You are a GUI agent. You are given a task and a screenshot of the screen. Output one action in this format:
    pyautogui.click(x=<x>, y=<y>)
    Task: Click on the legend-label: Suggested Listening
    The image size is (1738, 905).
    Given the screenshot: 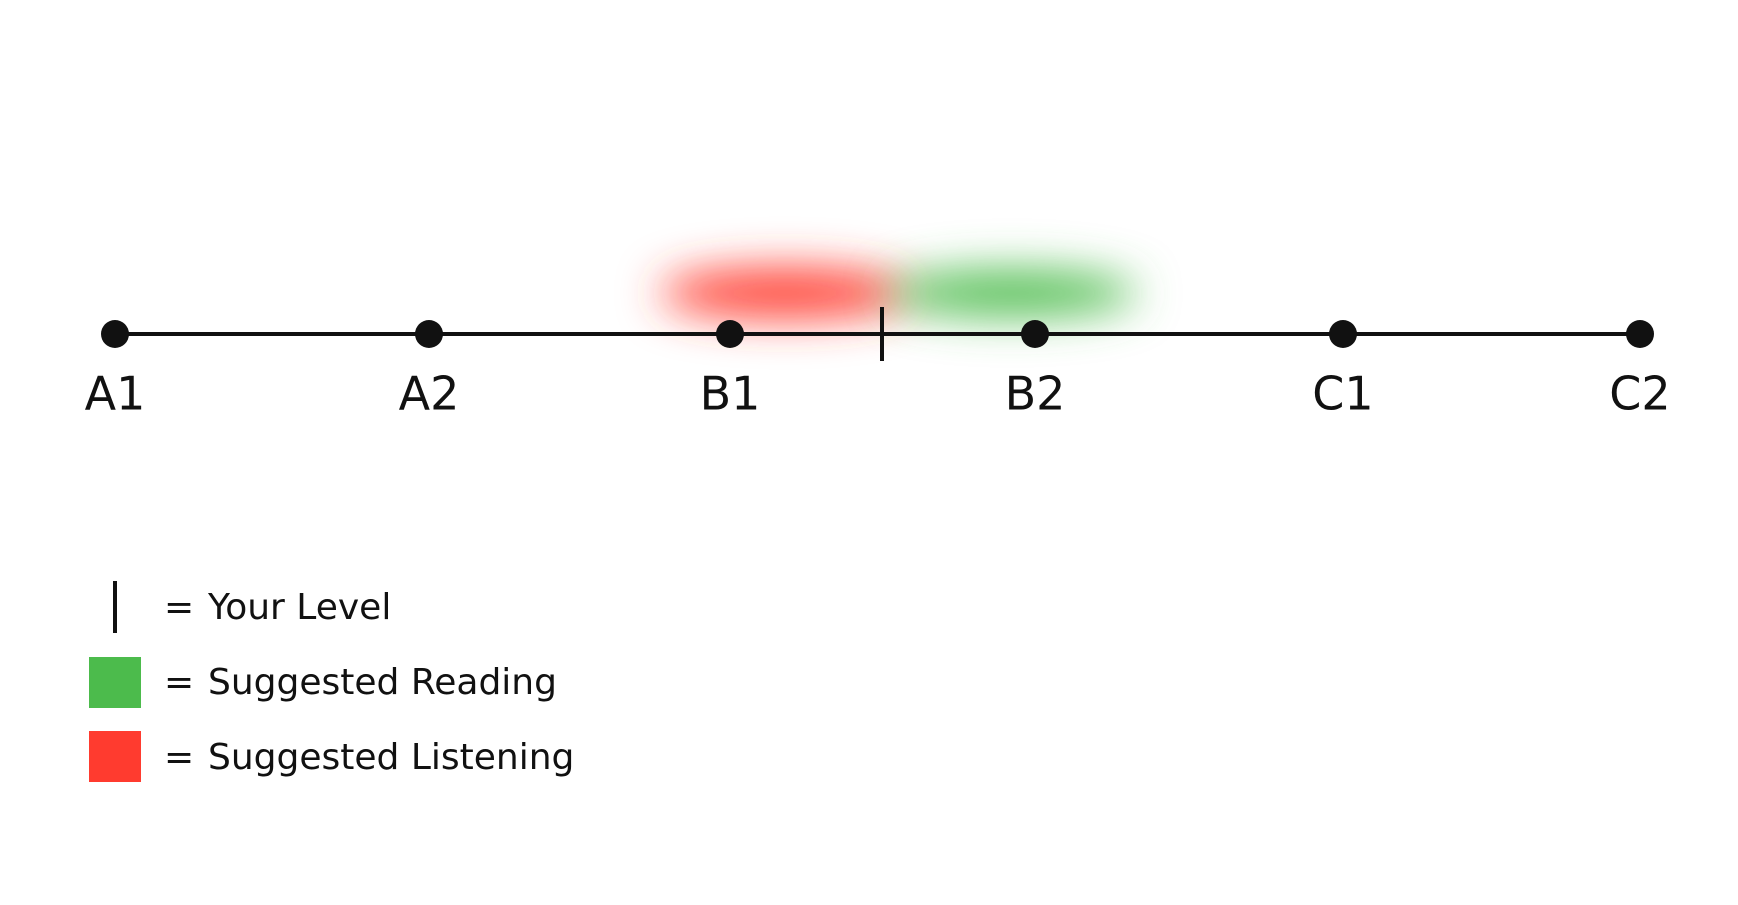 What is the action you would take?
    pyautogui.click(x=391, y=757)
    